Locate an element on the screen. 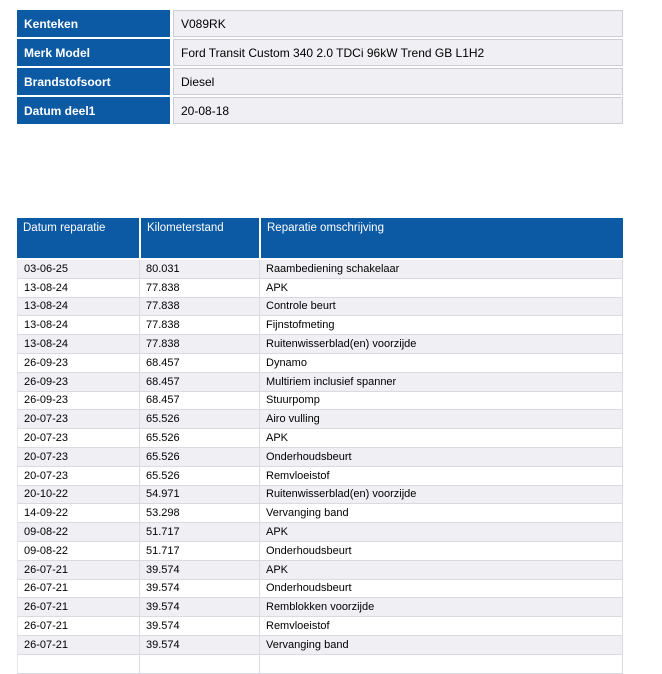 This screenshot has height=674, width=662. table-cell: 53.298 is located at coordinates (199, 514).